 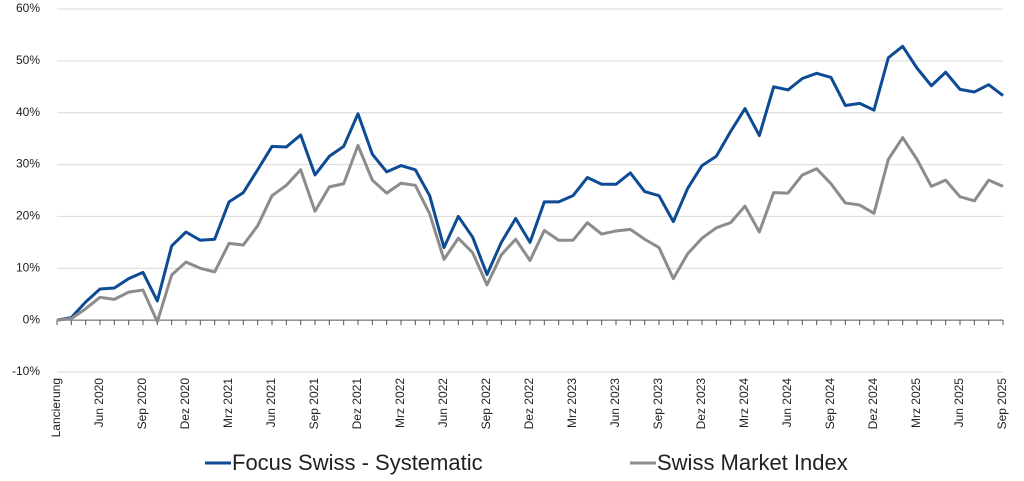 I want to click on y-tick-label: 60%, so click(x=28, y=8).